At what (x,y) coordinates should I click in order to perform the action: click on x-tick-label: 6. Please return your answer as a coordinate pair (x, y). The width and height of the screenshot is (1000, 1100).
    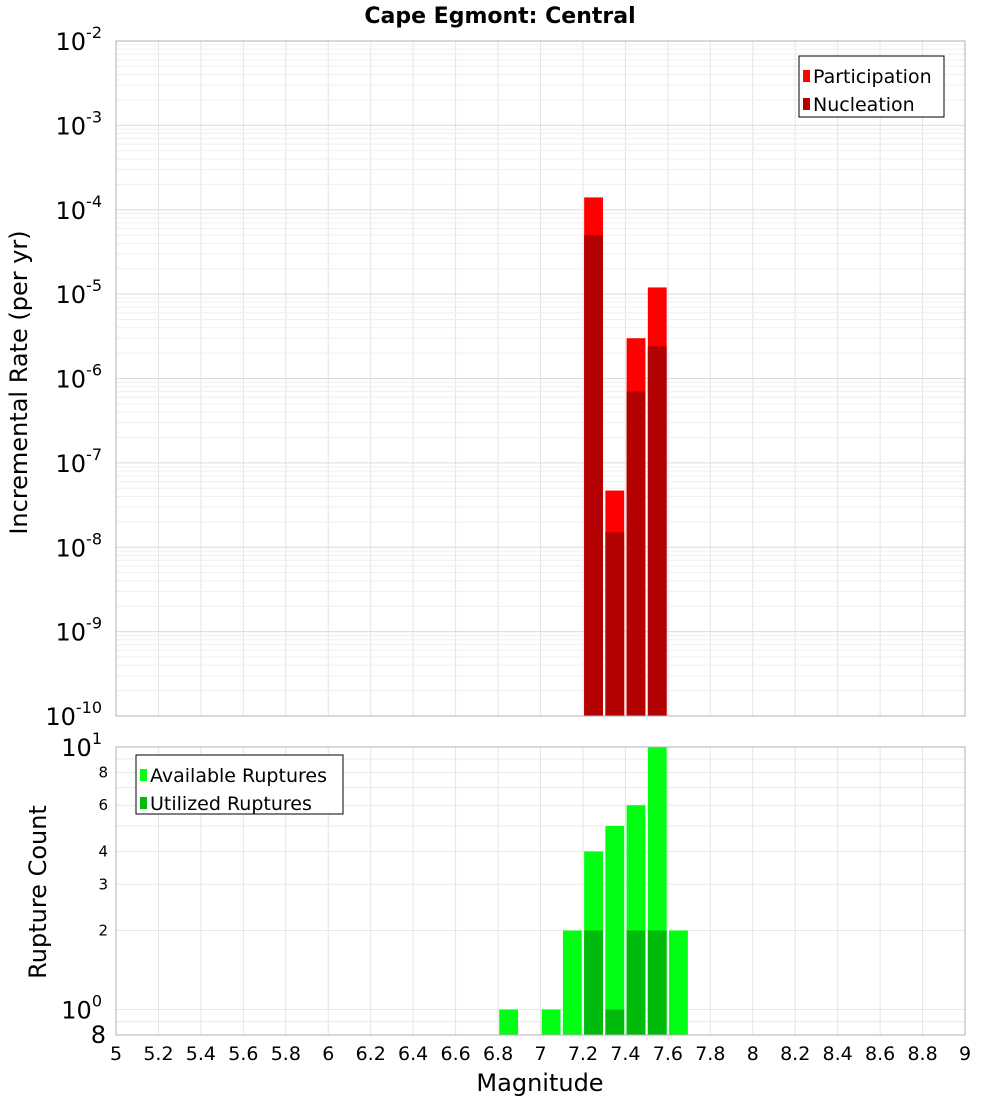
    Looking at the image, I should click on (328, 1054).